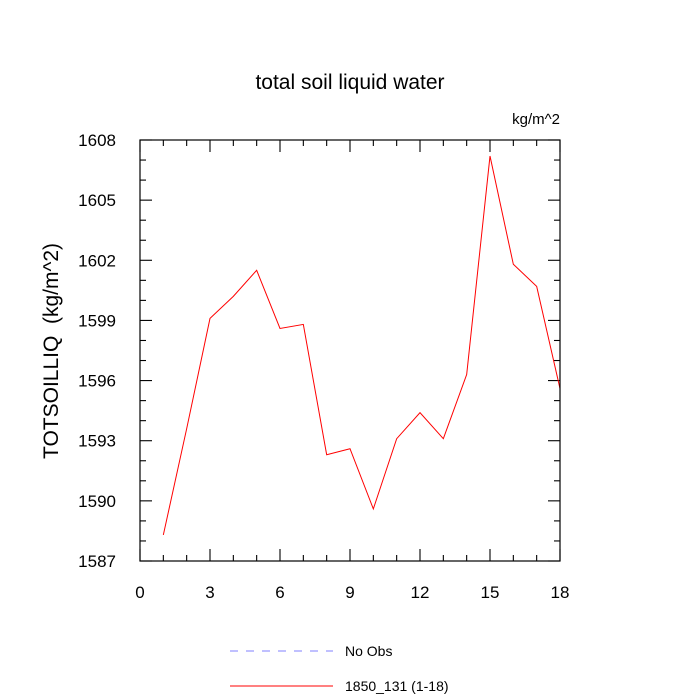 This screenshot has width=700, height=700. What do you see at coordinates (97, 441) in the screenshot?
I see `y-tick-label: 1593` at bounding box center [97, 441].